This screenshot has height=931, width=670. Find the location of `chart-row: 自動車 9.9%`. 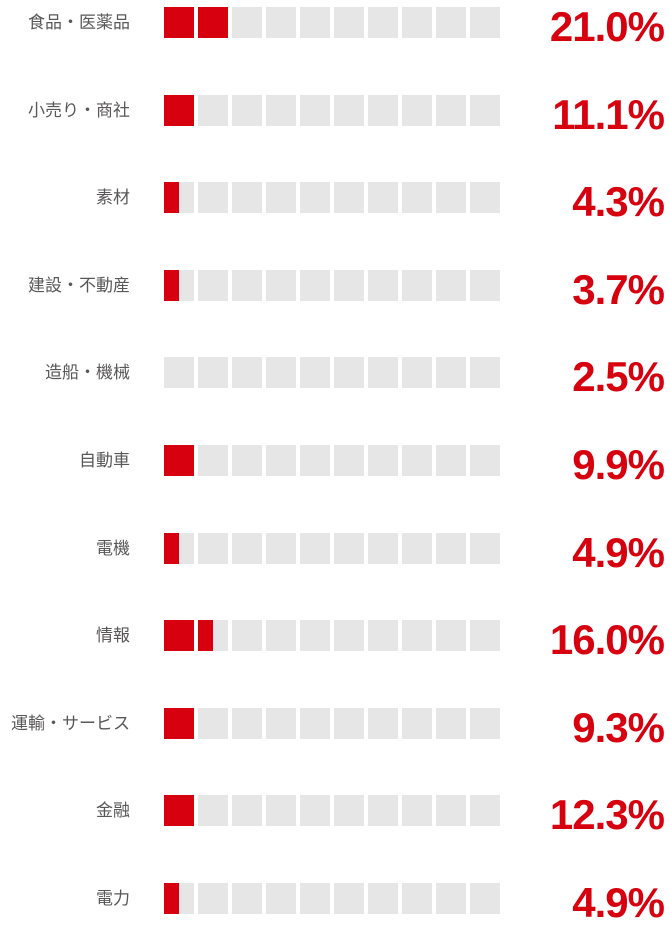

chart-row: 自動車 9.9% is located at coordinates (335, 464).